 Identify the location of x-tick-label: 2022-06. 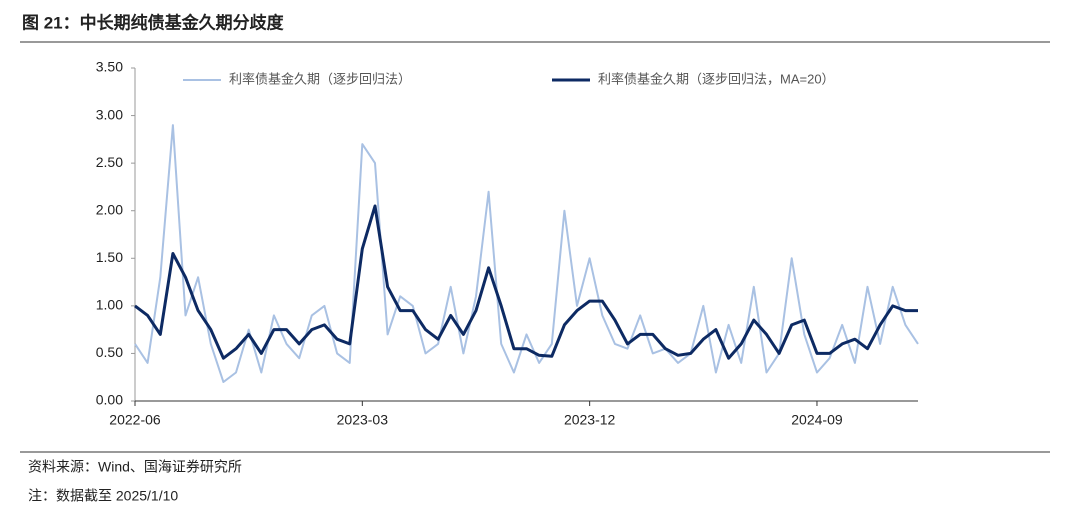
(135, 420).